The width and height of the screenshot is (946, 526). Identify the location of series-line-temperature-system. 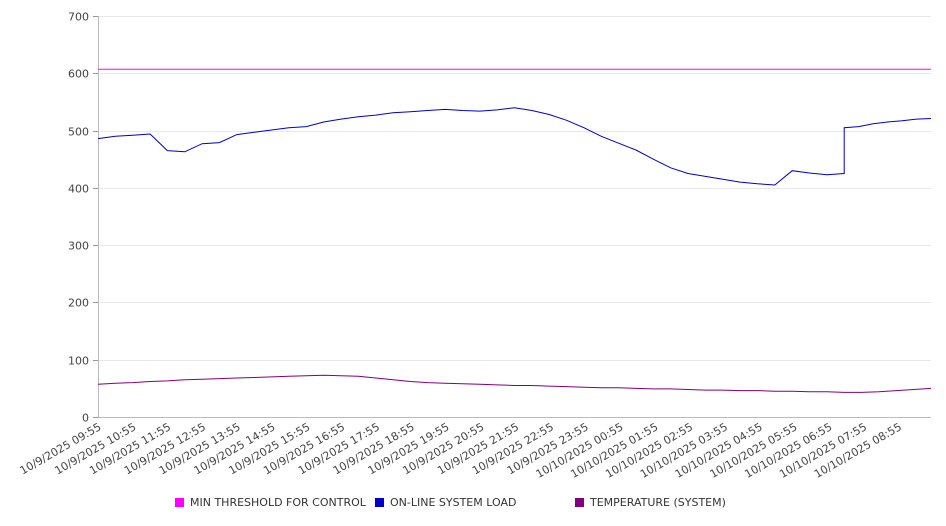
(514, 383).